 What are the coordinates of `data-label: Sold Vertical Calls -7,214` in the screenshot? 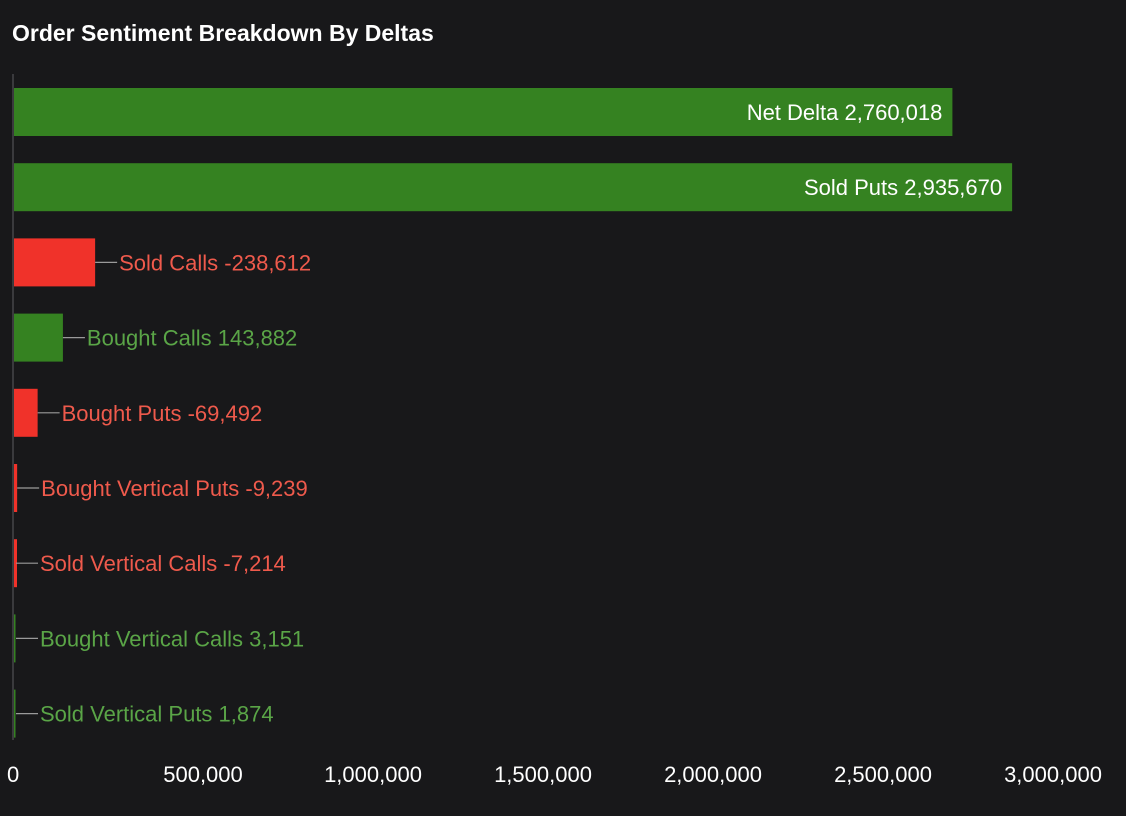 It's located at (163, 563).